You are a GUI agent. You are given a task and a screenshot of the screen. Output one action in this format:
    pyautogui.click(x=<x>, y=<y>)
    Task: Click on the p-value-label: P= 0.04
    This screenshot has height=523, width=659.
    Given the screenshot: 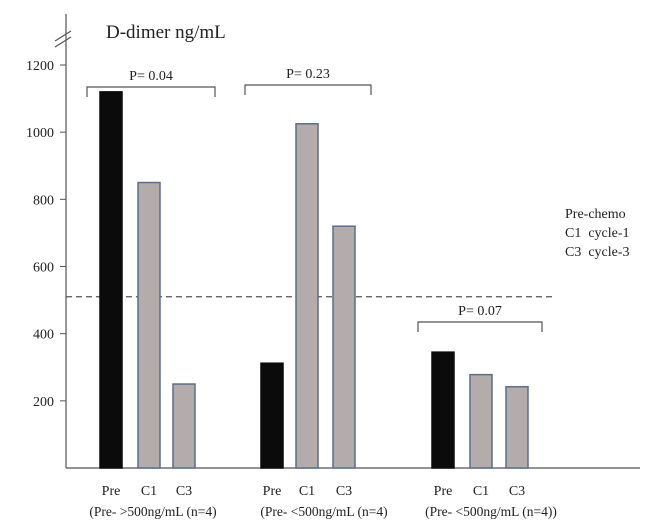 What is the action you would take?
    pyautogui.click(x=151, y=76)
    